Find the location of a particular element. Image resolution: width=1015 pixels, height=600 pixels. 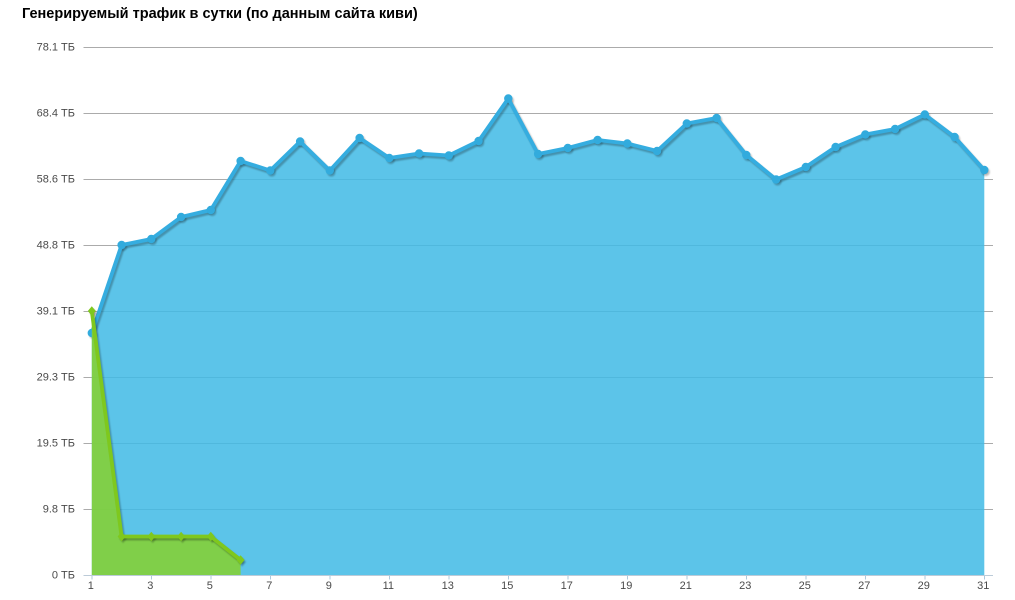

svg-text: 58.6 ТБ is located at coordinates (56, 179).